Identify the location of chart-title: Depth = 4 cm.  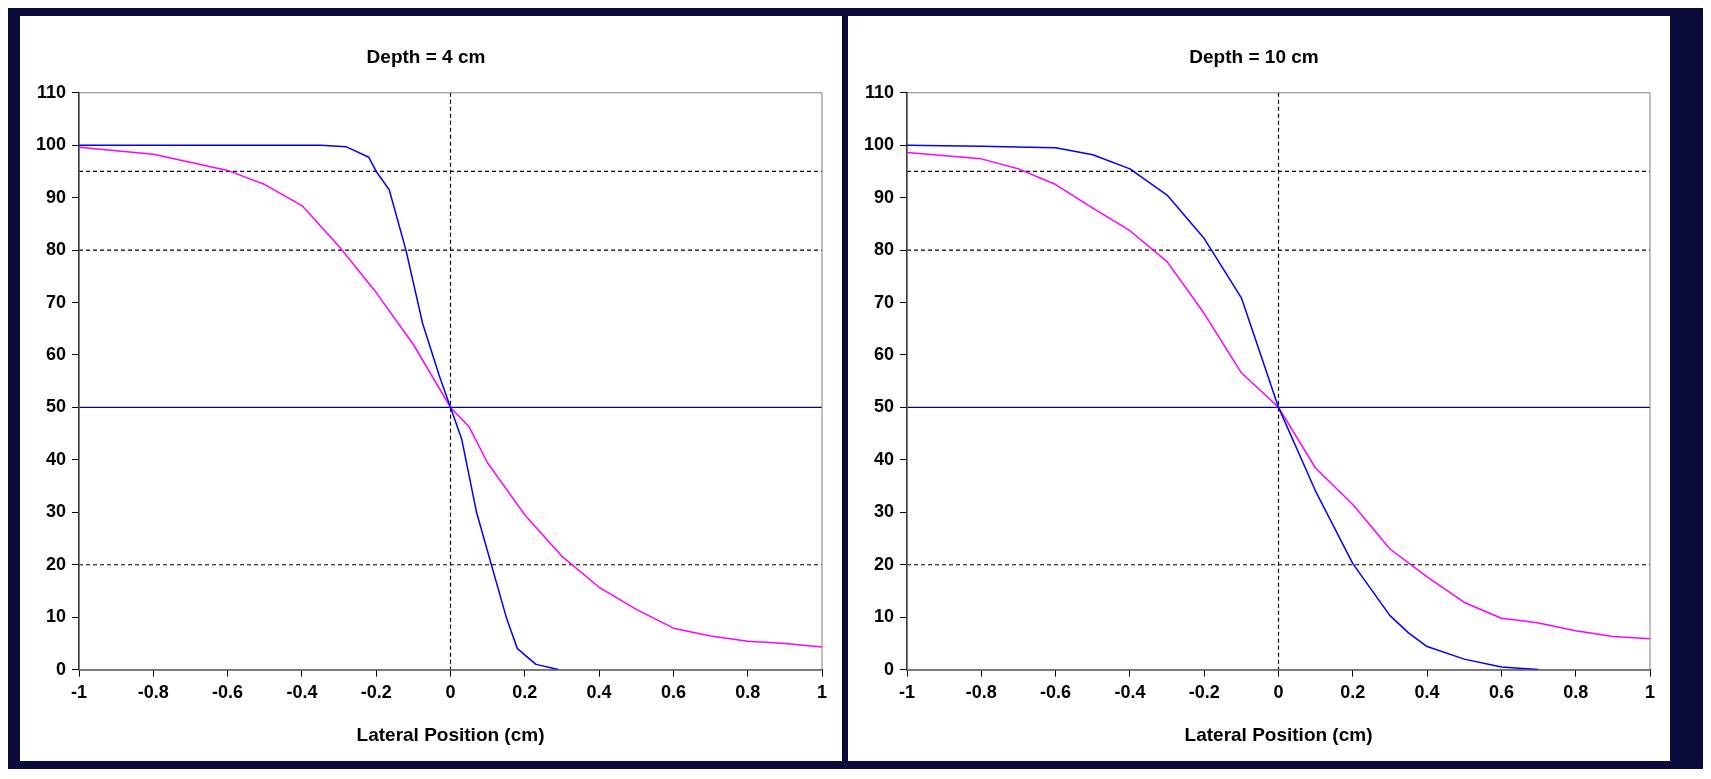
(426, 56).